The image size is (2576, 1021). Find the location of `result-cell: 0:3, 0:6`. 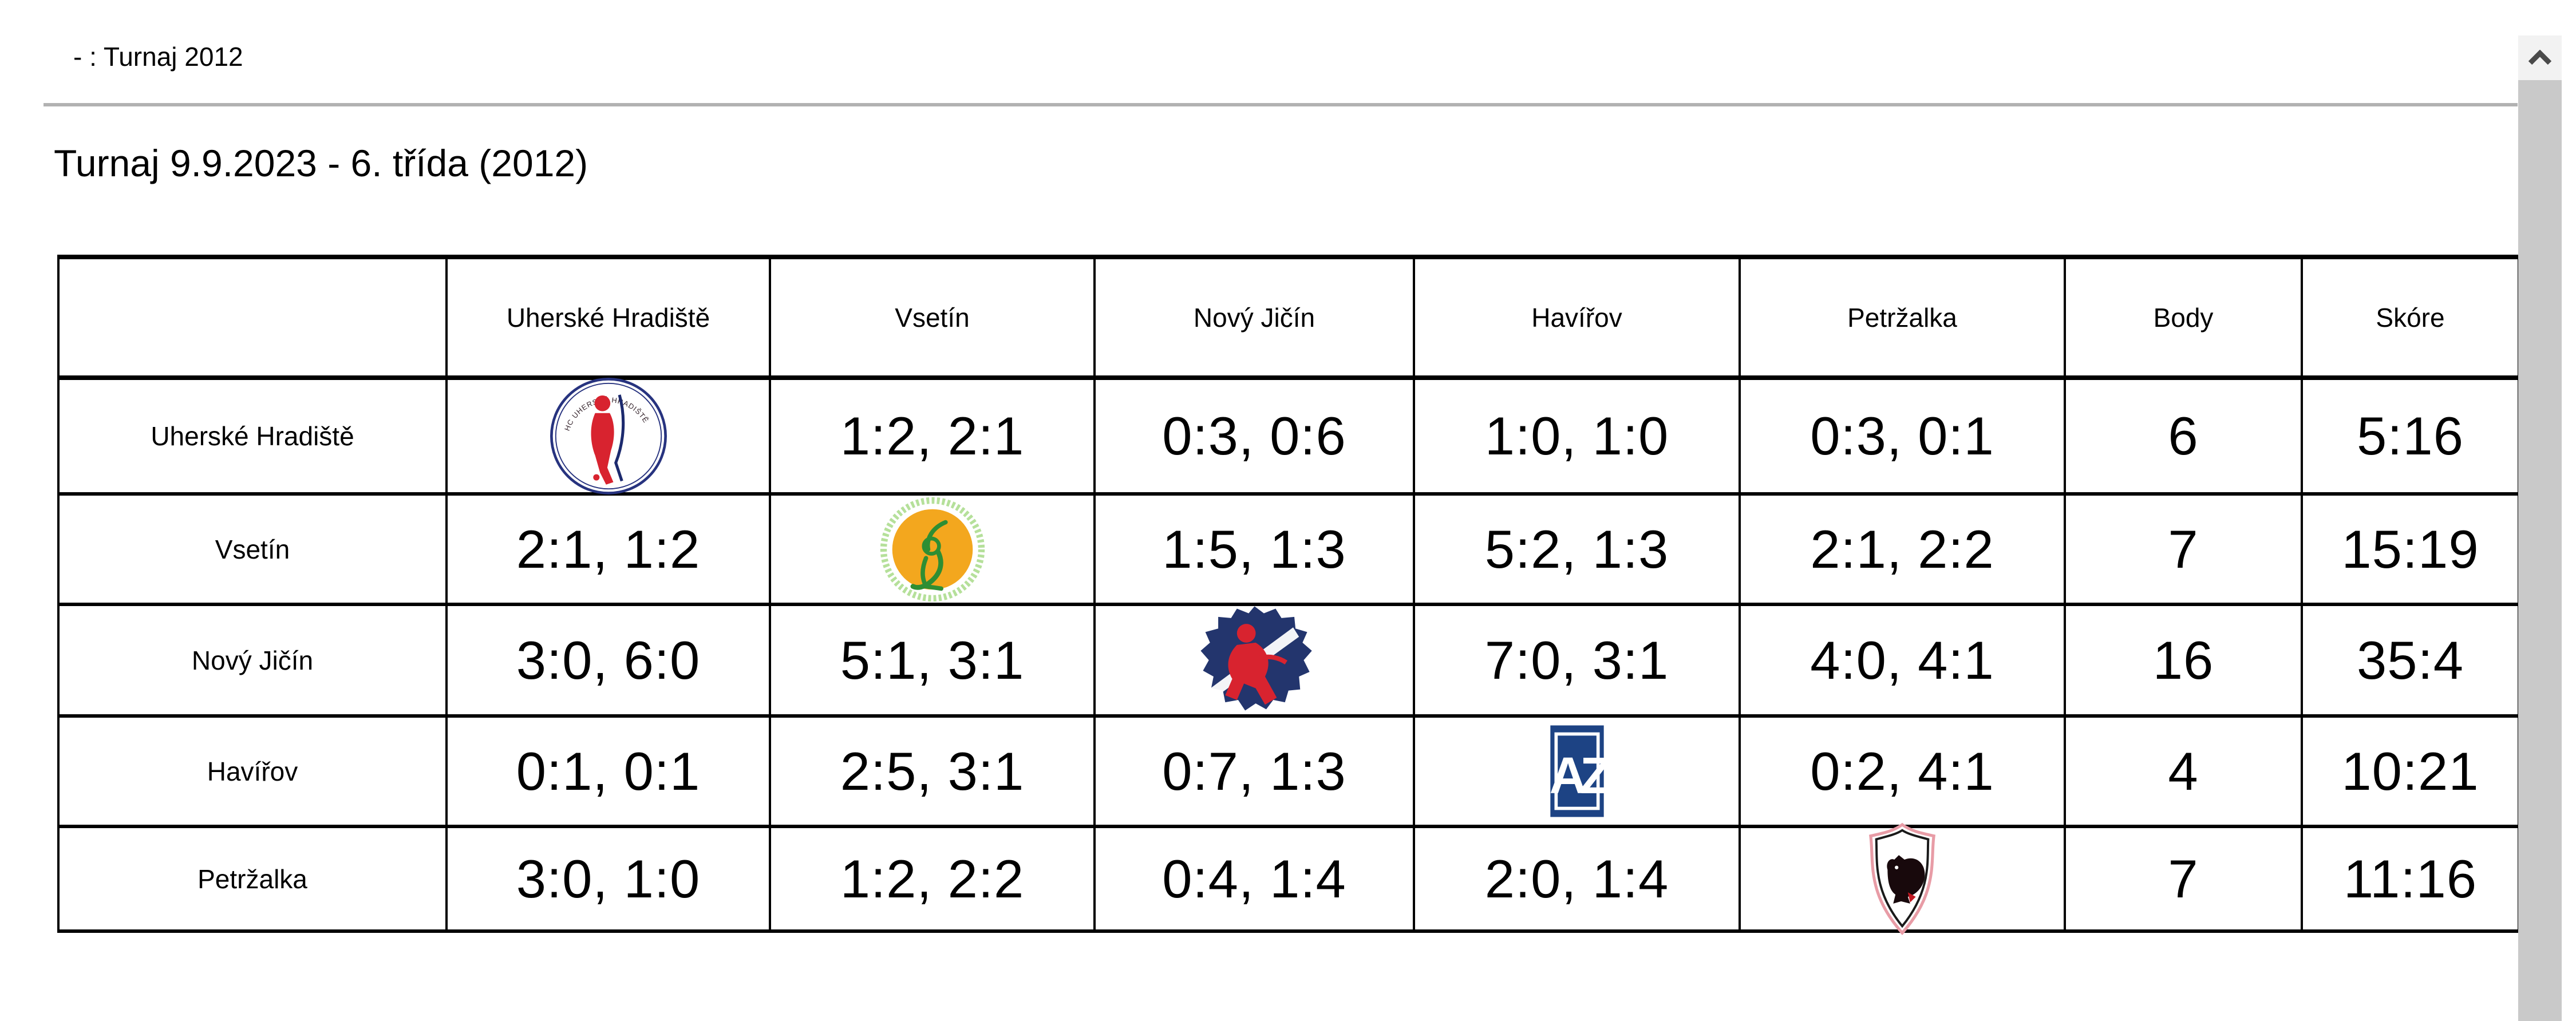

result-cell: 0:3, 0:6 is located at coordinates (1254, 436).